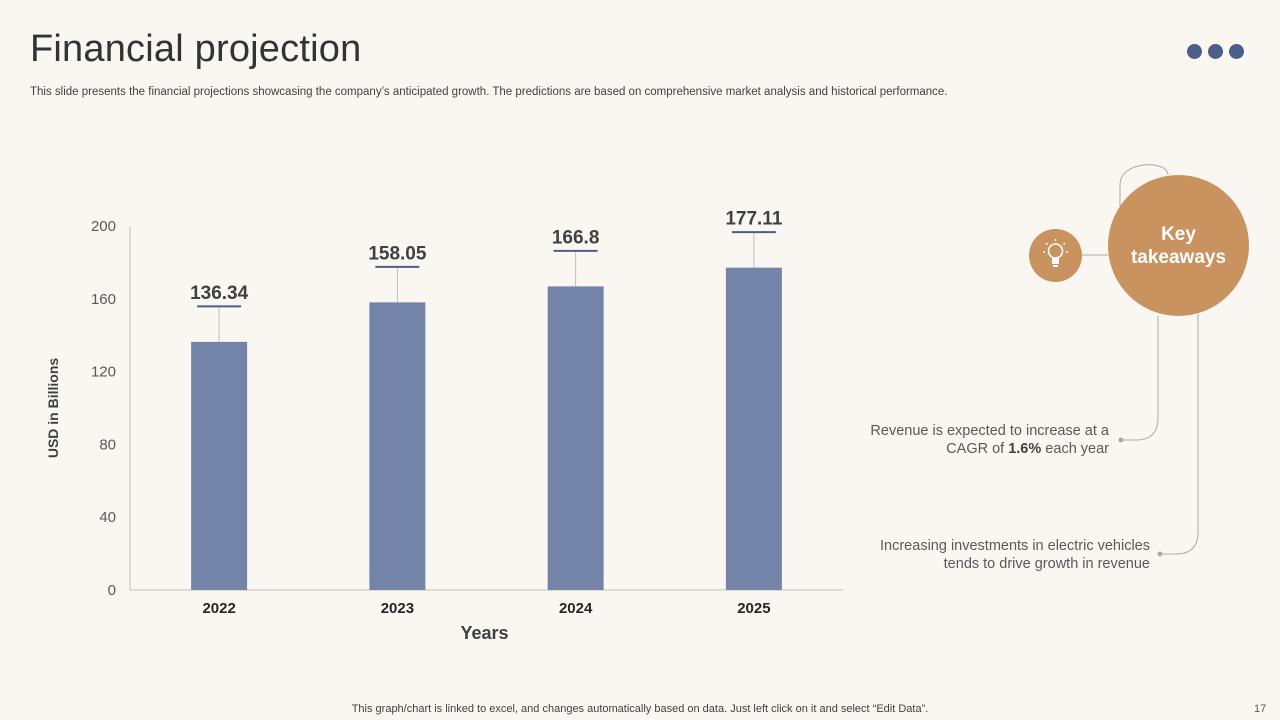  I want to click on takeaway-1-after: each year, so click(1075, 449).